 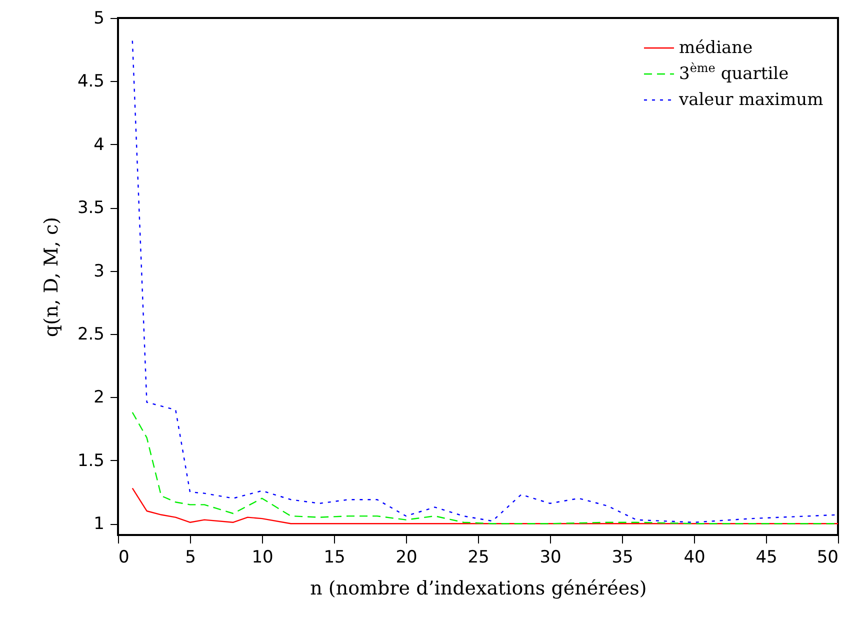 What do you see at coordinates (695, 558) in the screenshot?
I see `x-tick-label: 40` at bounding box center [695, 558].